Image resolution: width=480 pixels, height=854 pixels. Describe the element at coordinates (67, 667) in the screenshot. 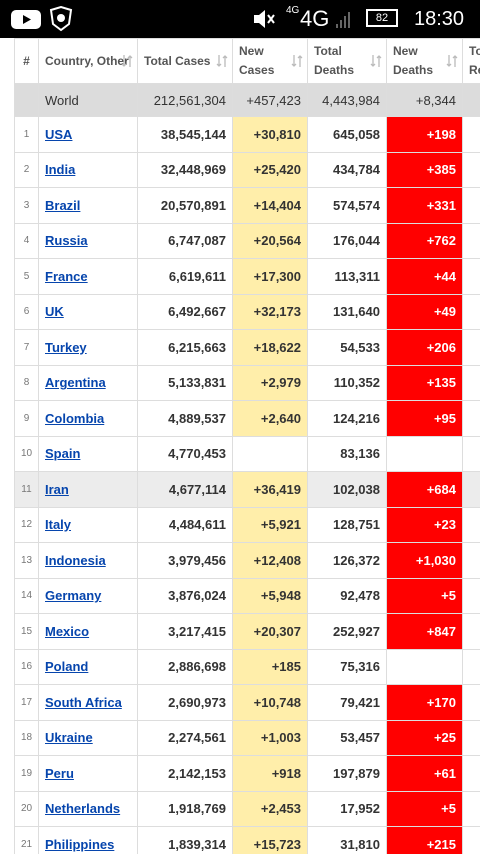

I see `country-link: Poland` at that location.